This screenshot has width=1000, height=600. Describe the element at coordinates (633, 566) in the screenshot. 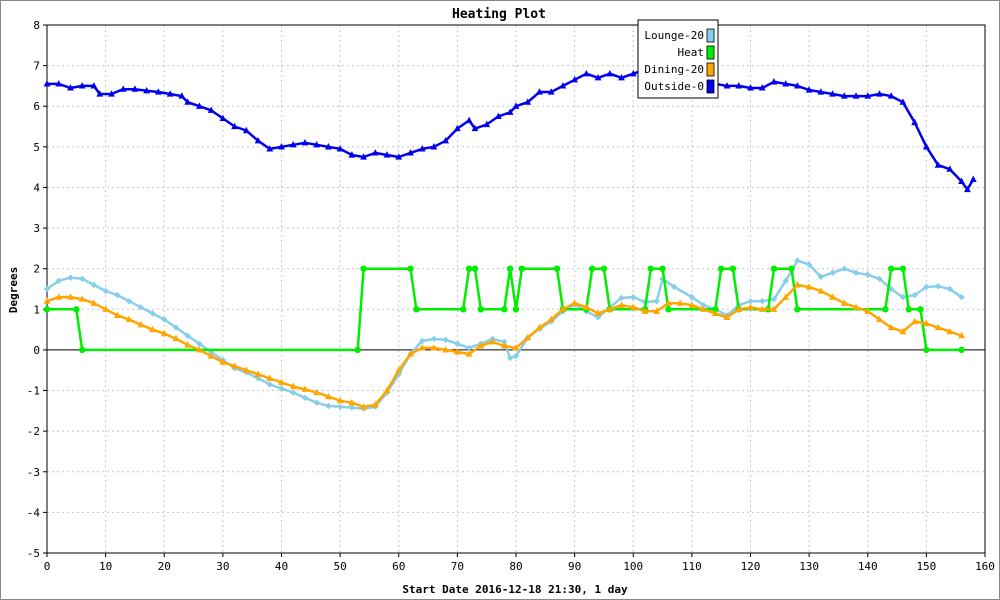

I see `x-tick-label: 100` at that location.